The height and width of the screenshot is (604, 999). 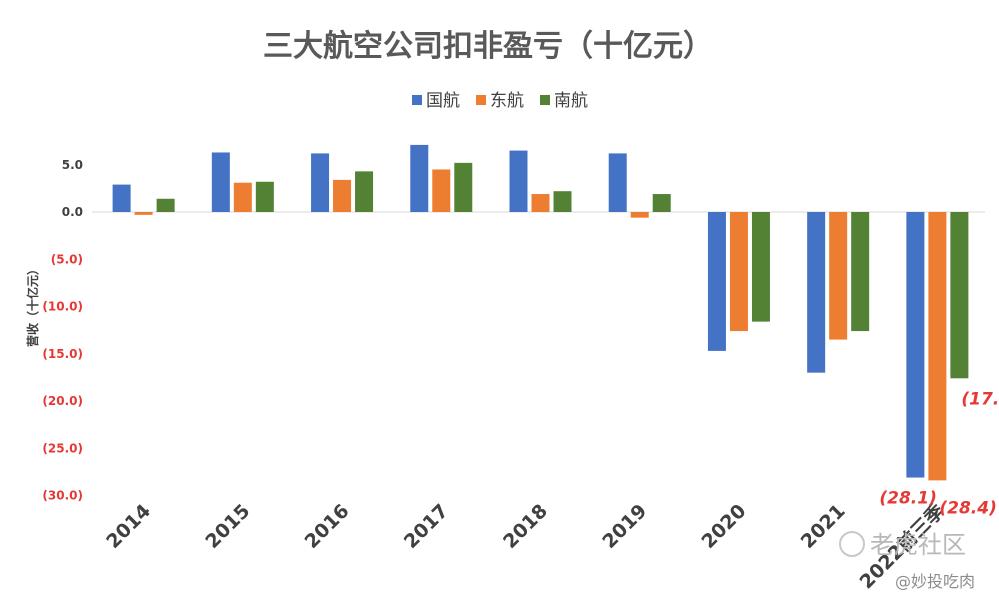 I want to click on y-tick-label: (15.0), so click(x=62, y=354).